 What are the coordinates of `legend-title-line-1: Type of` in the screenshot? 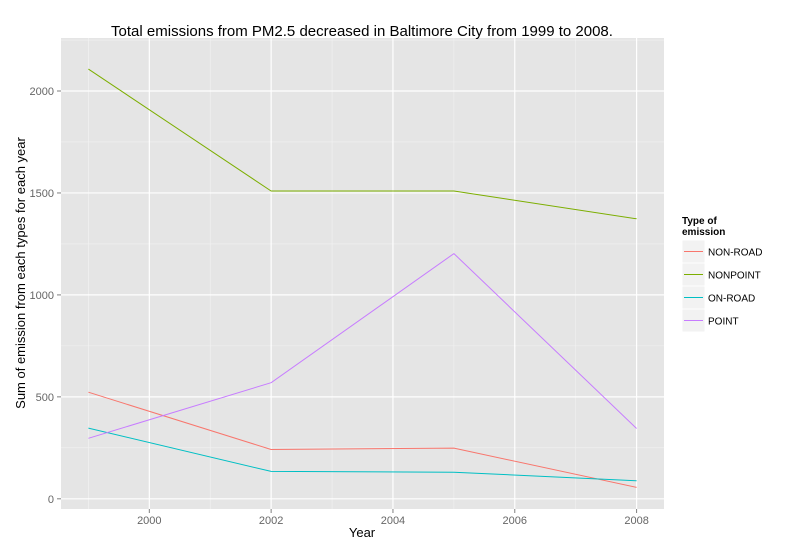 It's located at (699, 221).